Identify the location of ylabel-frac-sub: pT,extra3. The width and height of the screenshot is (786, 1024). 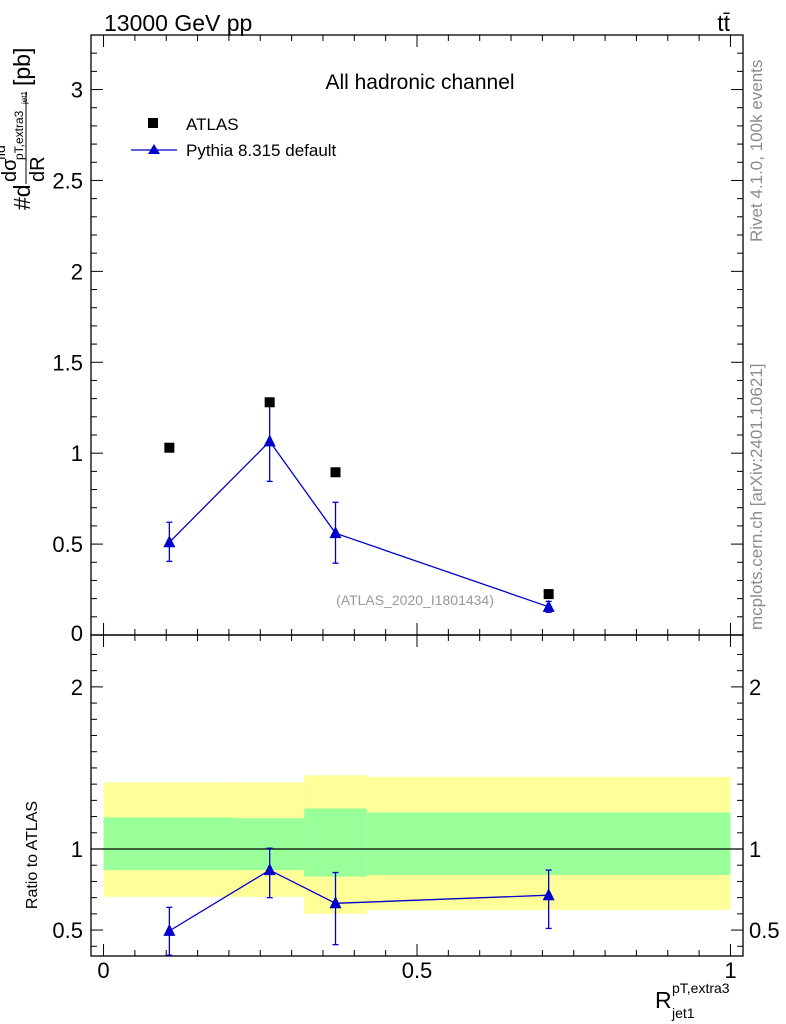
(19, 135).